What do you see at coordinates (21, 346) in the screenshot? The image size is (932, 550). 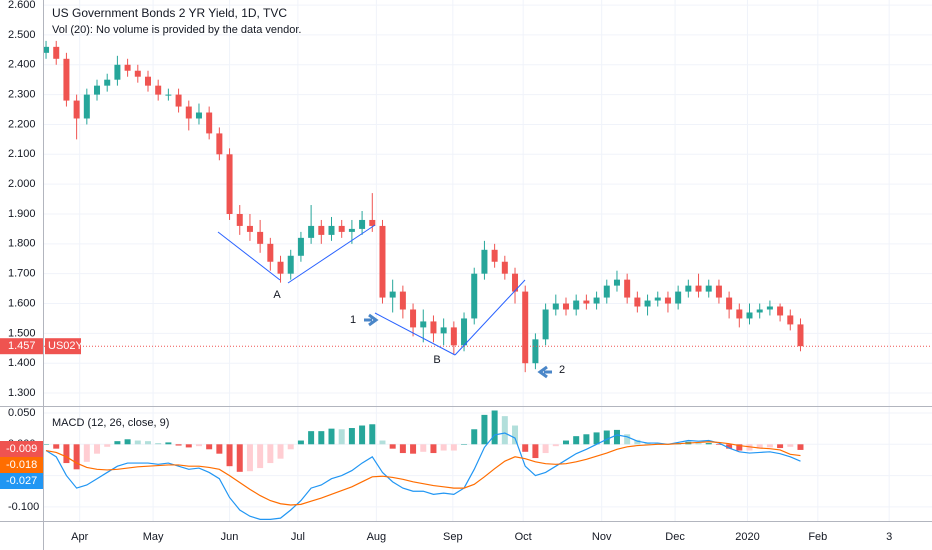 I see `price-badge` at bounding box center [21, 346].